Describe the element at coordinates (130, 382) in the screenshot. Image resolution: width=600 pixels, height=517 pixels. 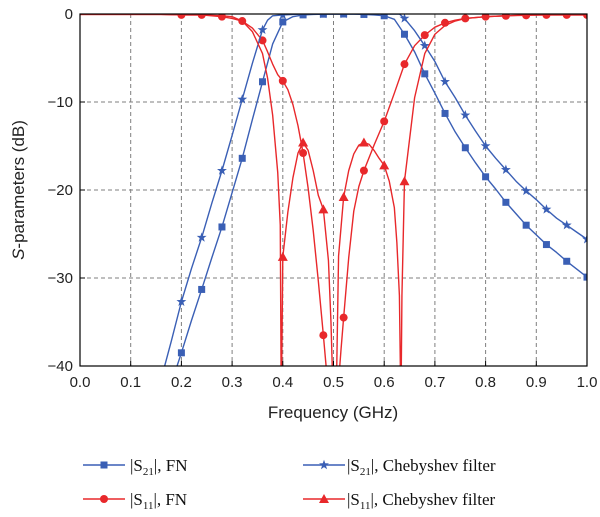
I see `x-tick-label: 0.1` at that location.